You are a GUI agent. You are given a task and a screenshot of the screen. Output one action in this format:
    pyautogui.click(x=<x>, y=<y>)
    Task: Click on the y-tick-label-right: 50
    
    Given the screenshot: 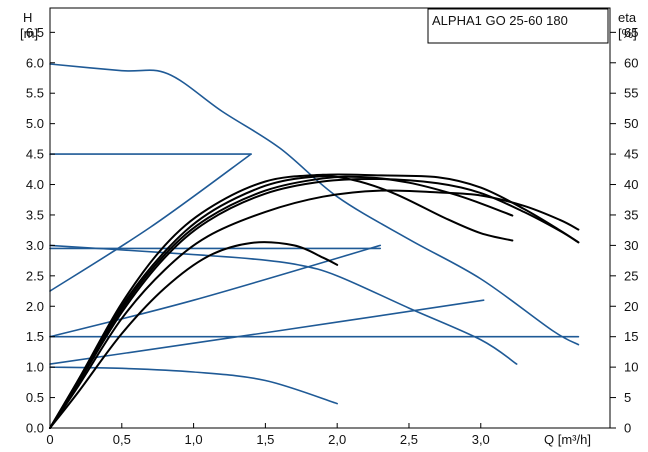 What is the action you would take?
    pyautogui.click(x=631, y=123)
    